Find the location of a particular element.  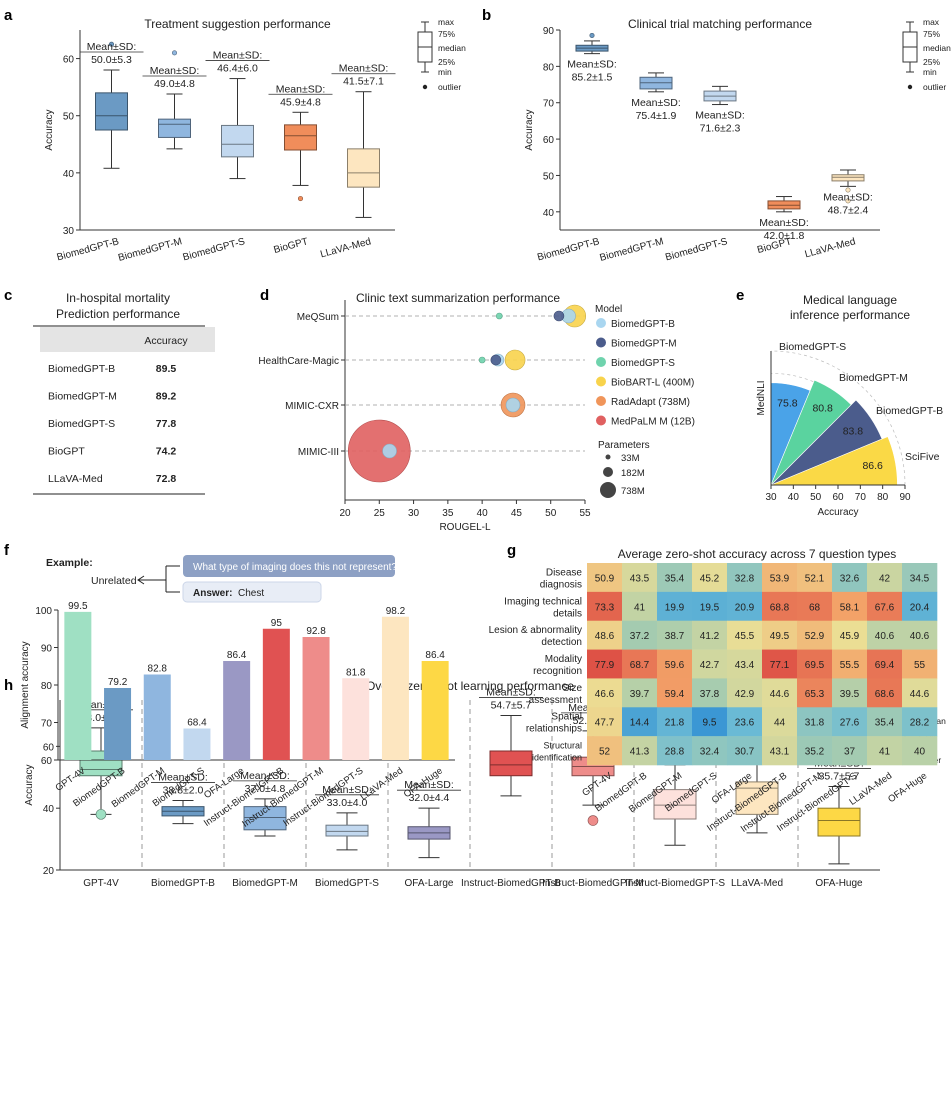

table-header-bg is located at coordinates (127, 339).